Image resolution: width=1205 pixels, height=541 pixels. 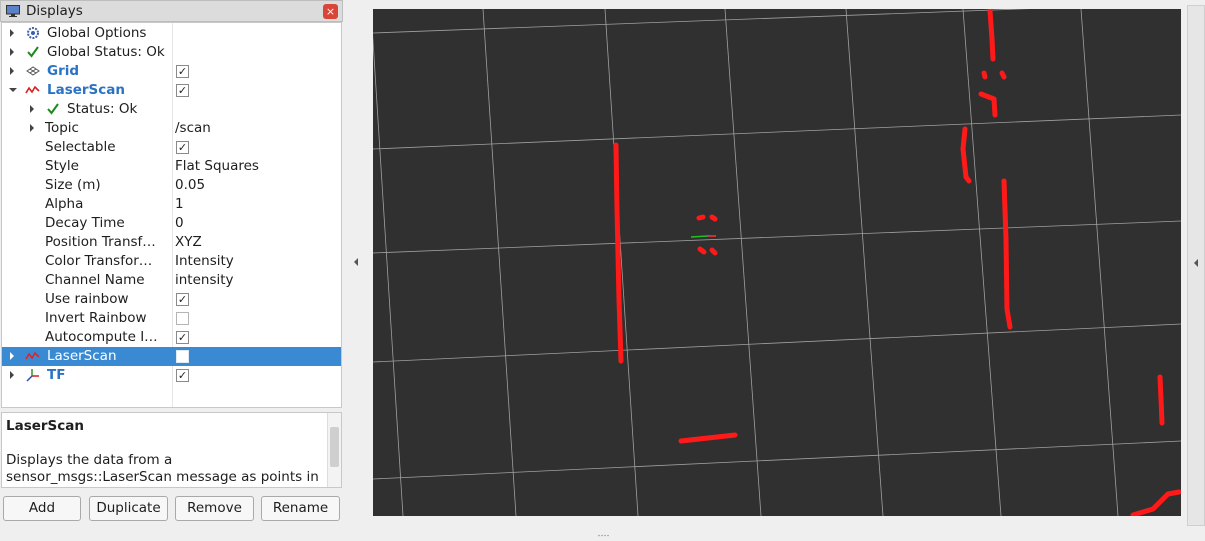 What do you see at coordinates (171, 318) in the screenshot?
I see `tree-row-invert-rainbow: Invert Rainbow` at bounding box center [171, 318].